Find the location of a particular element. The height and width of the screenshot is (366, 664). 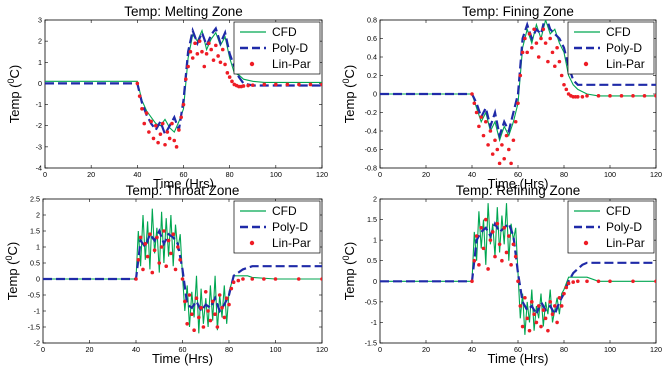

x-tick-label: 0 is located at coordinates (45, 174).